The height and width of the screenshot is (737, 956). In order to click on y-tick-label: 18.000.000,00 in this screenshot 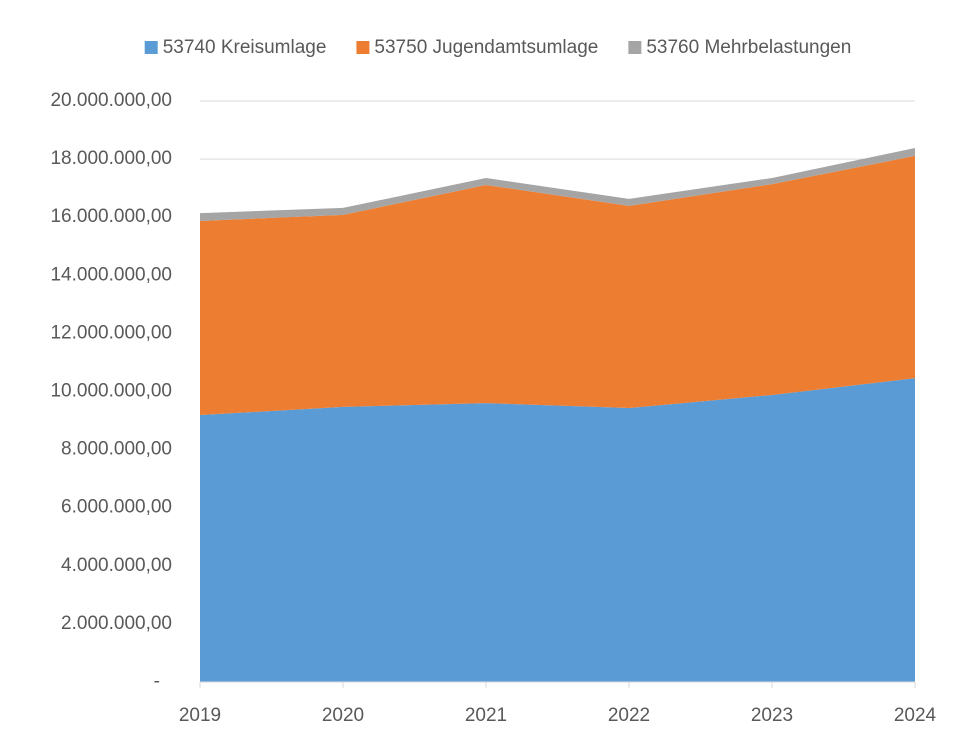, I will do `click(111, 158)`.